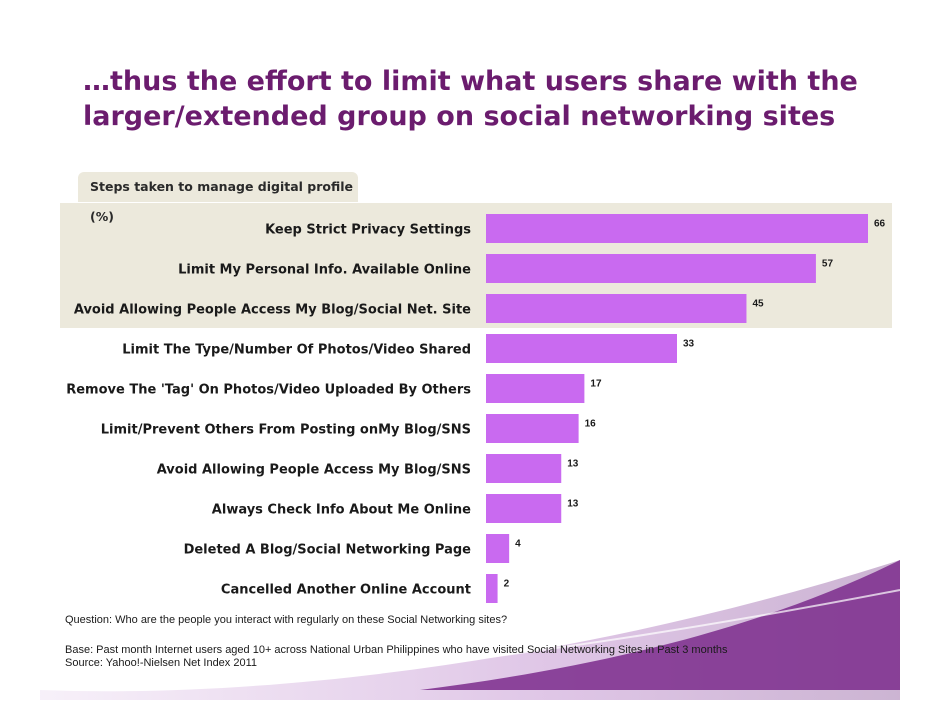 This screenshot has height=728, width=942. Describe the element at coordinates (596, 384) in the screenshot. I see `value-label: 17` at that location.